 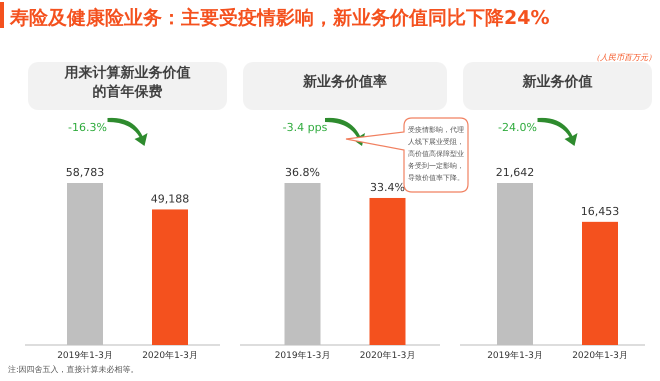 I want to click on data-label: 36.8%, so click(x=302, y=172).